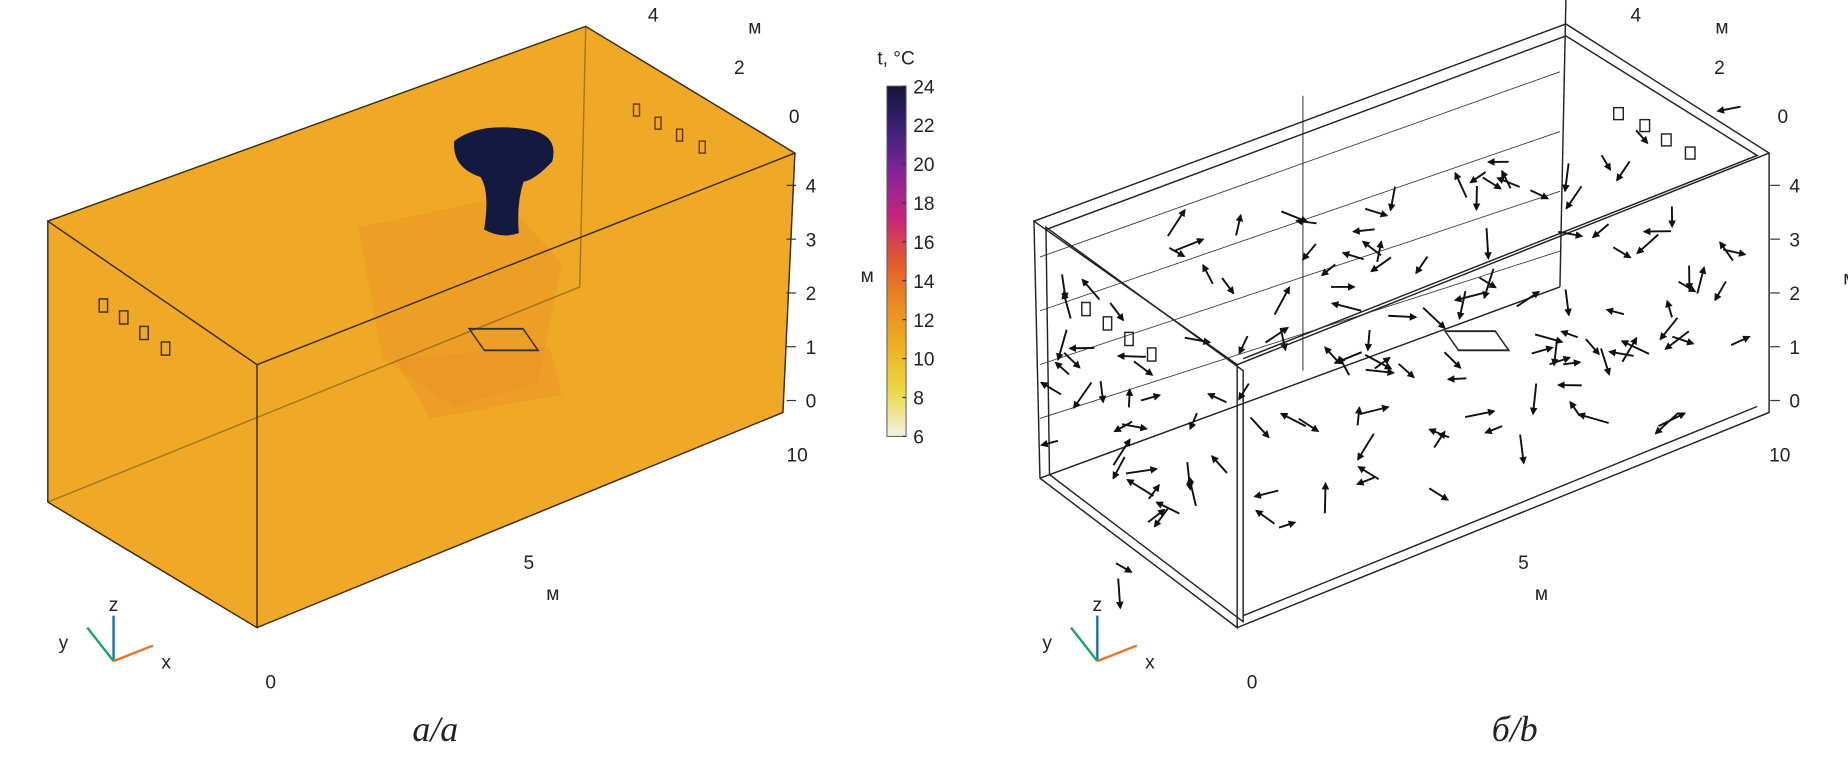 Image resolution: width=1848 pixels, height=758 pixels. I want to click on floor-grille, so click(1477, 341).